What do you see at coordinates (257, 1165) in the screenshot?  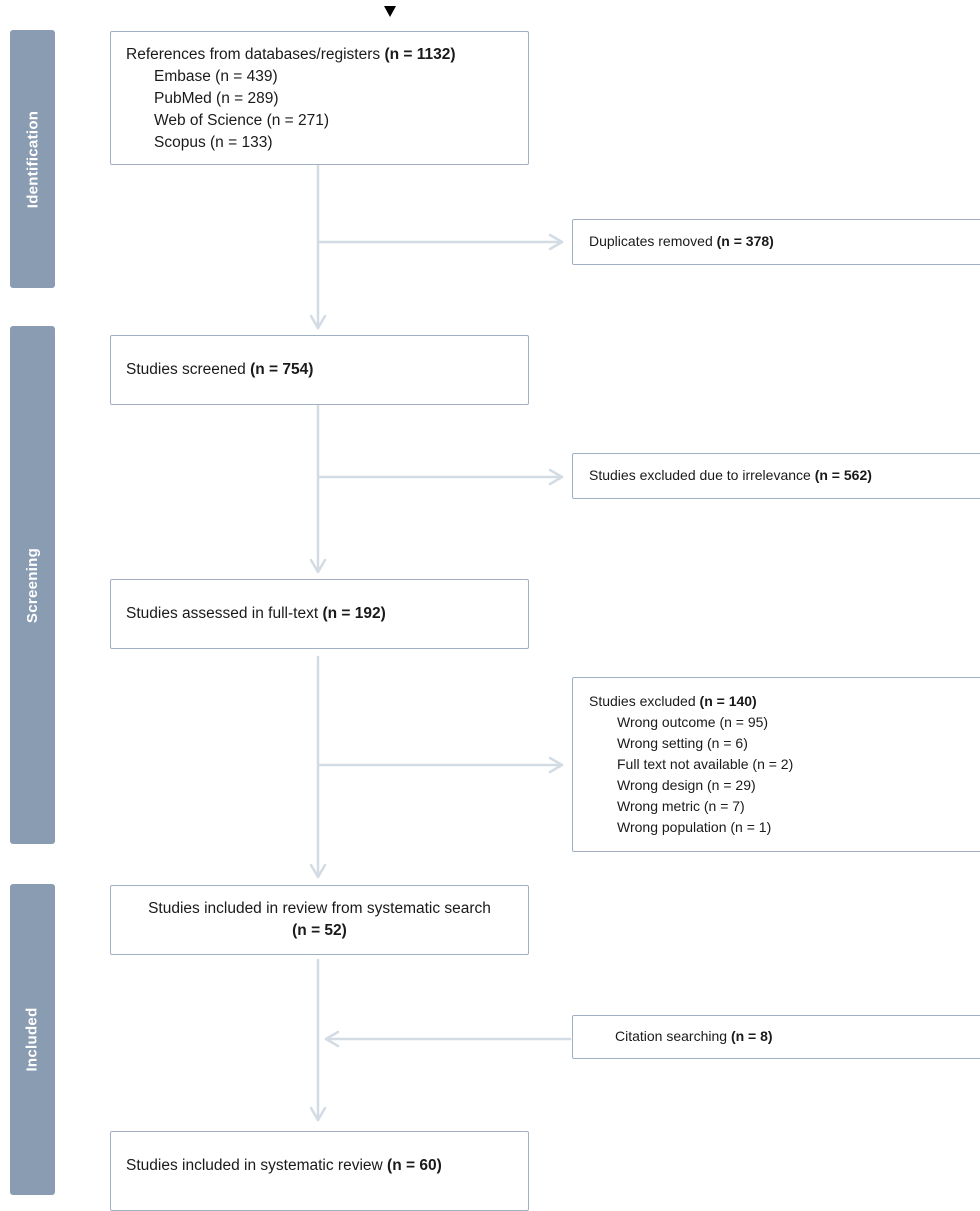 I see `final-label: Studies included in systematic review` at bounding box center [257, 1165].